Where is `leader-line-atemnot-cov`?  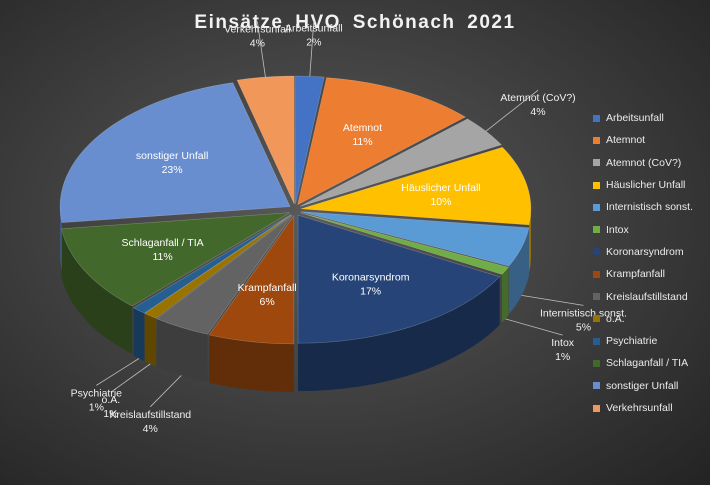 leader-line-atemnot-cov is located at coordinates (512, 110).